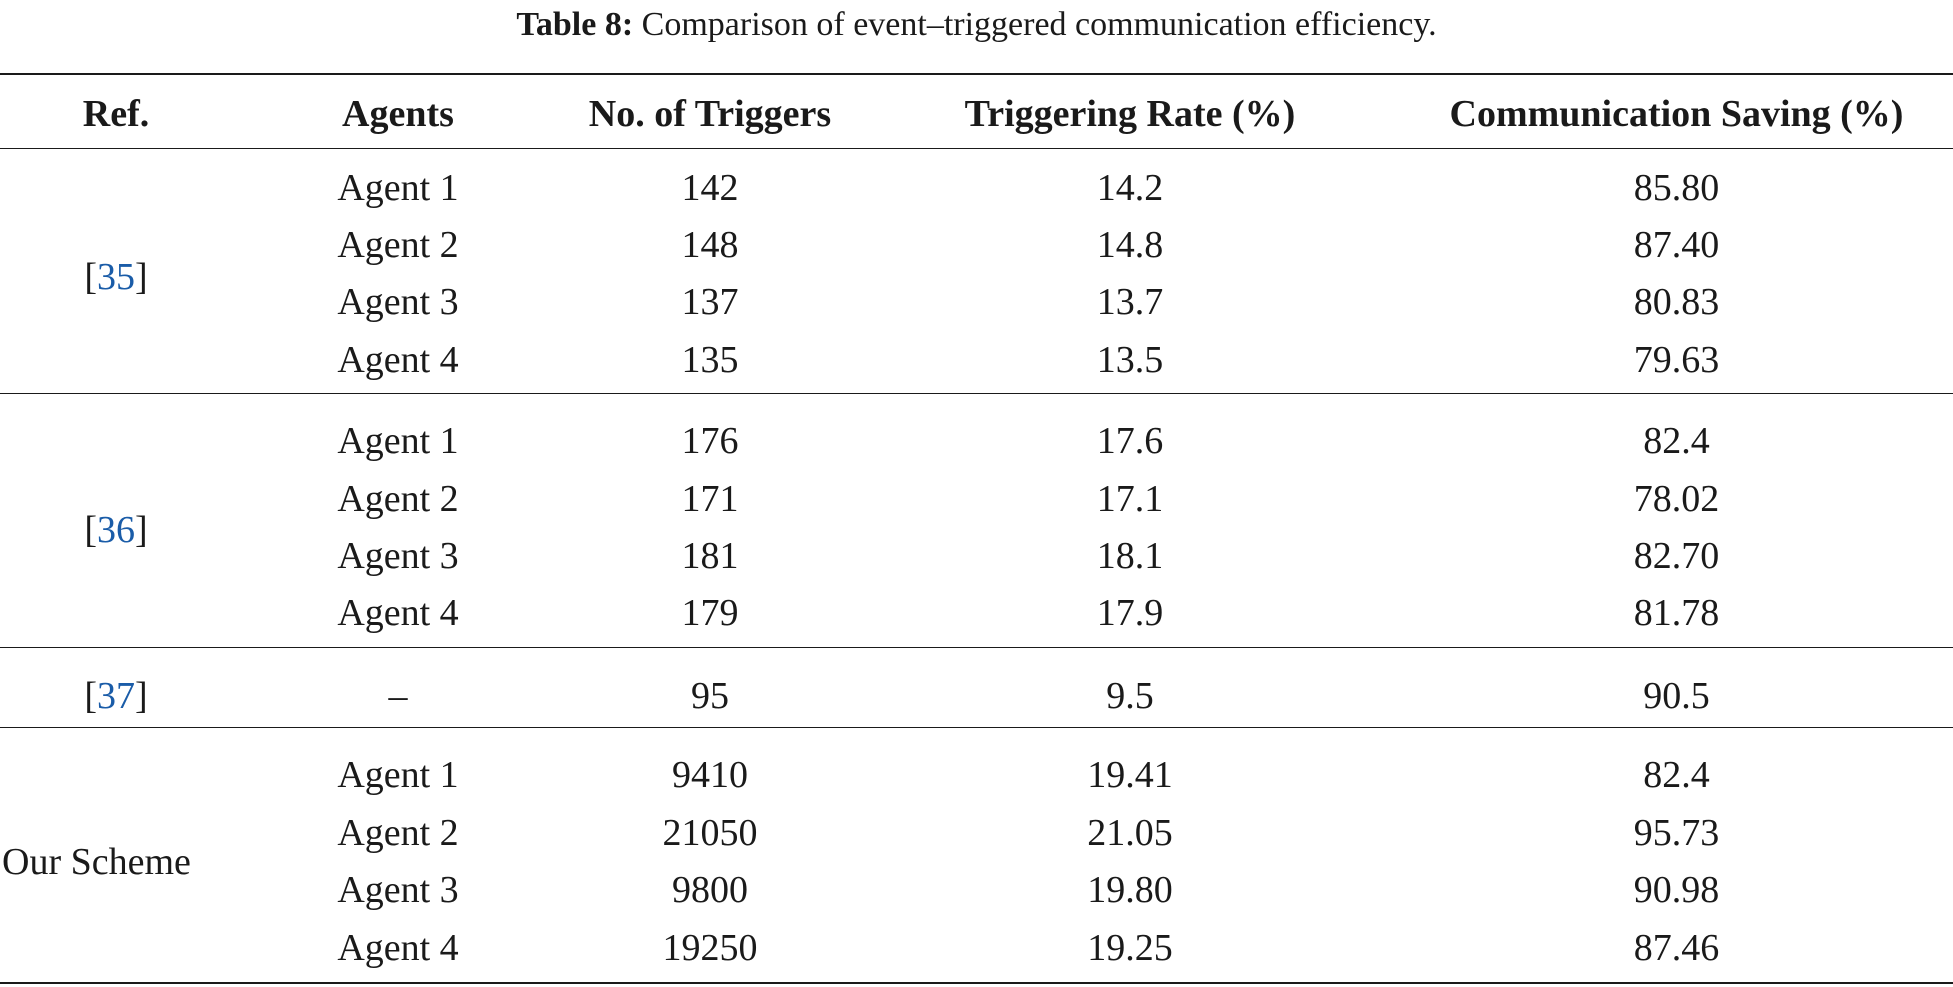  I want to click on ref-cell-37: [37], so click(116, 696).